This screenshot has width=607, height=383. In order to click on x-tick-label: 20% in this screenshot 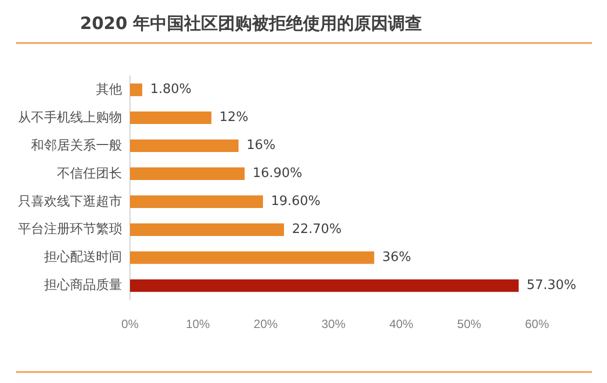, I will do `click(266, 324)`.